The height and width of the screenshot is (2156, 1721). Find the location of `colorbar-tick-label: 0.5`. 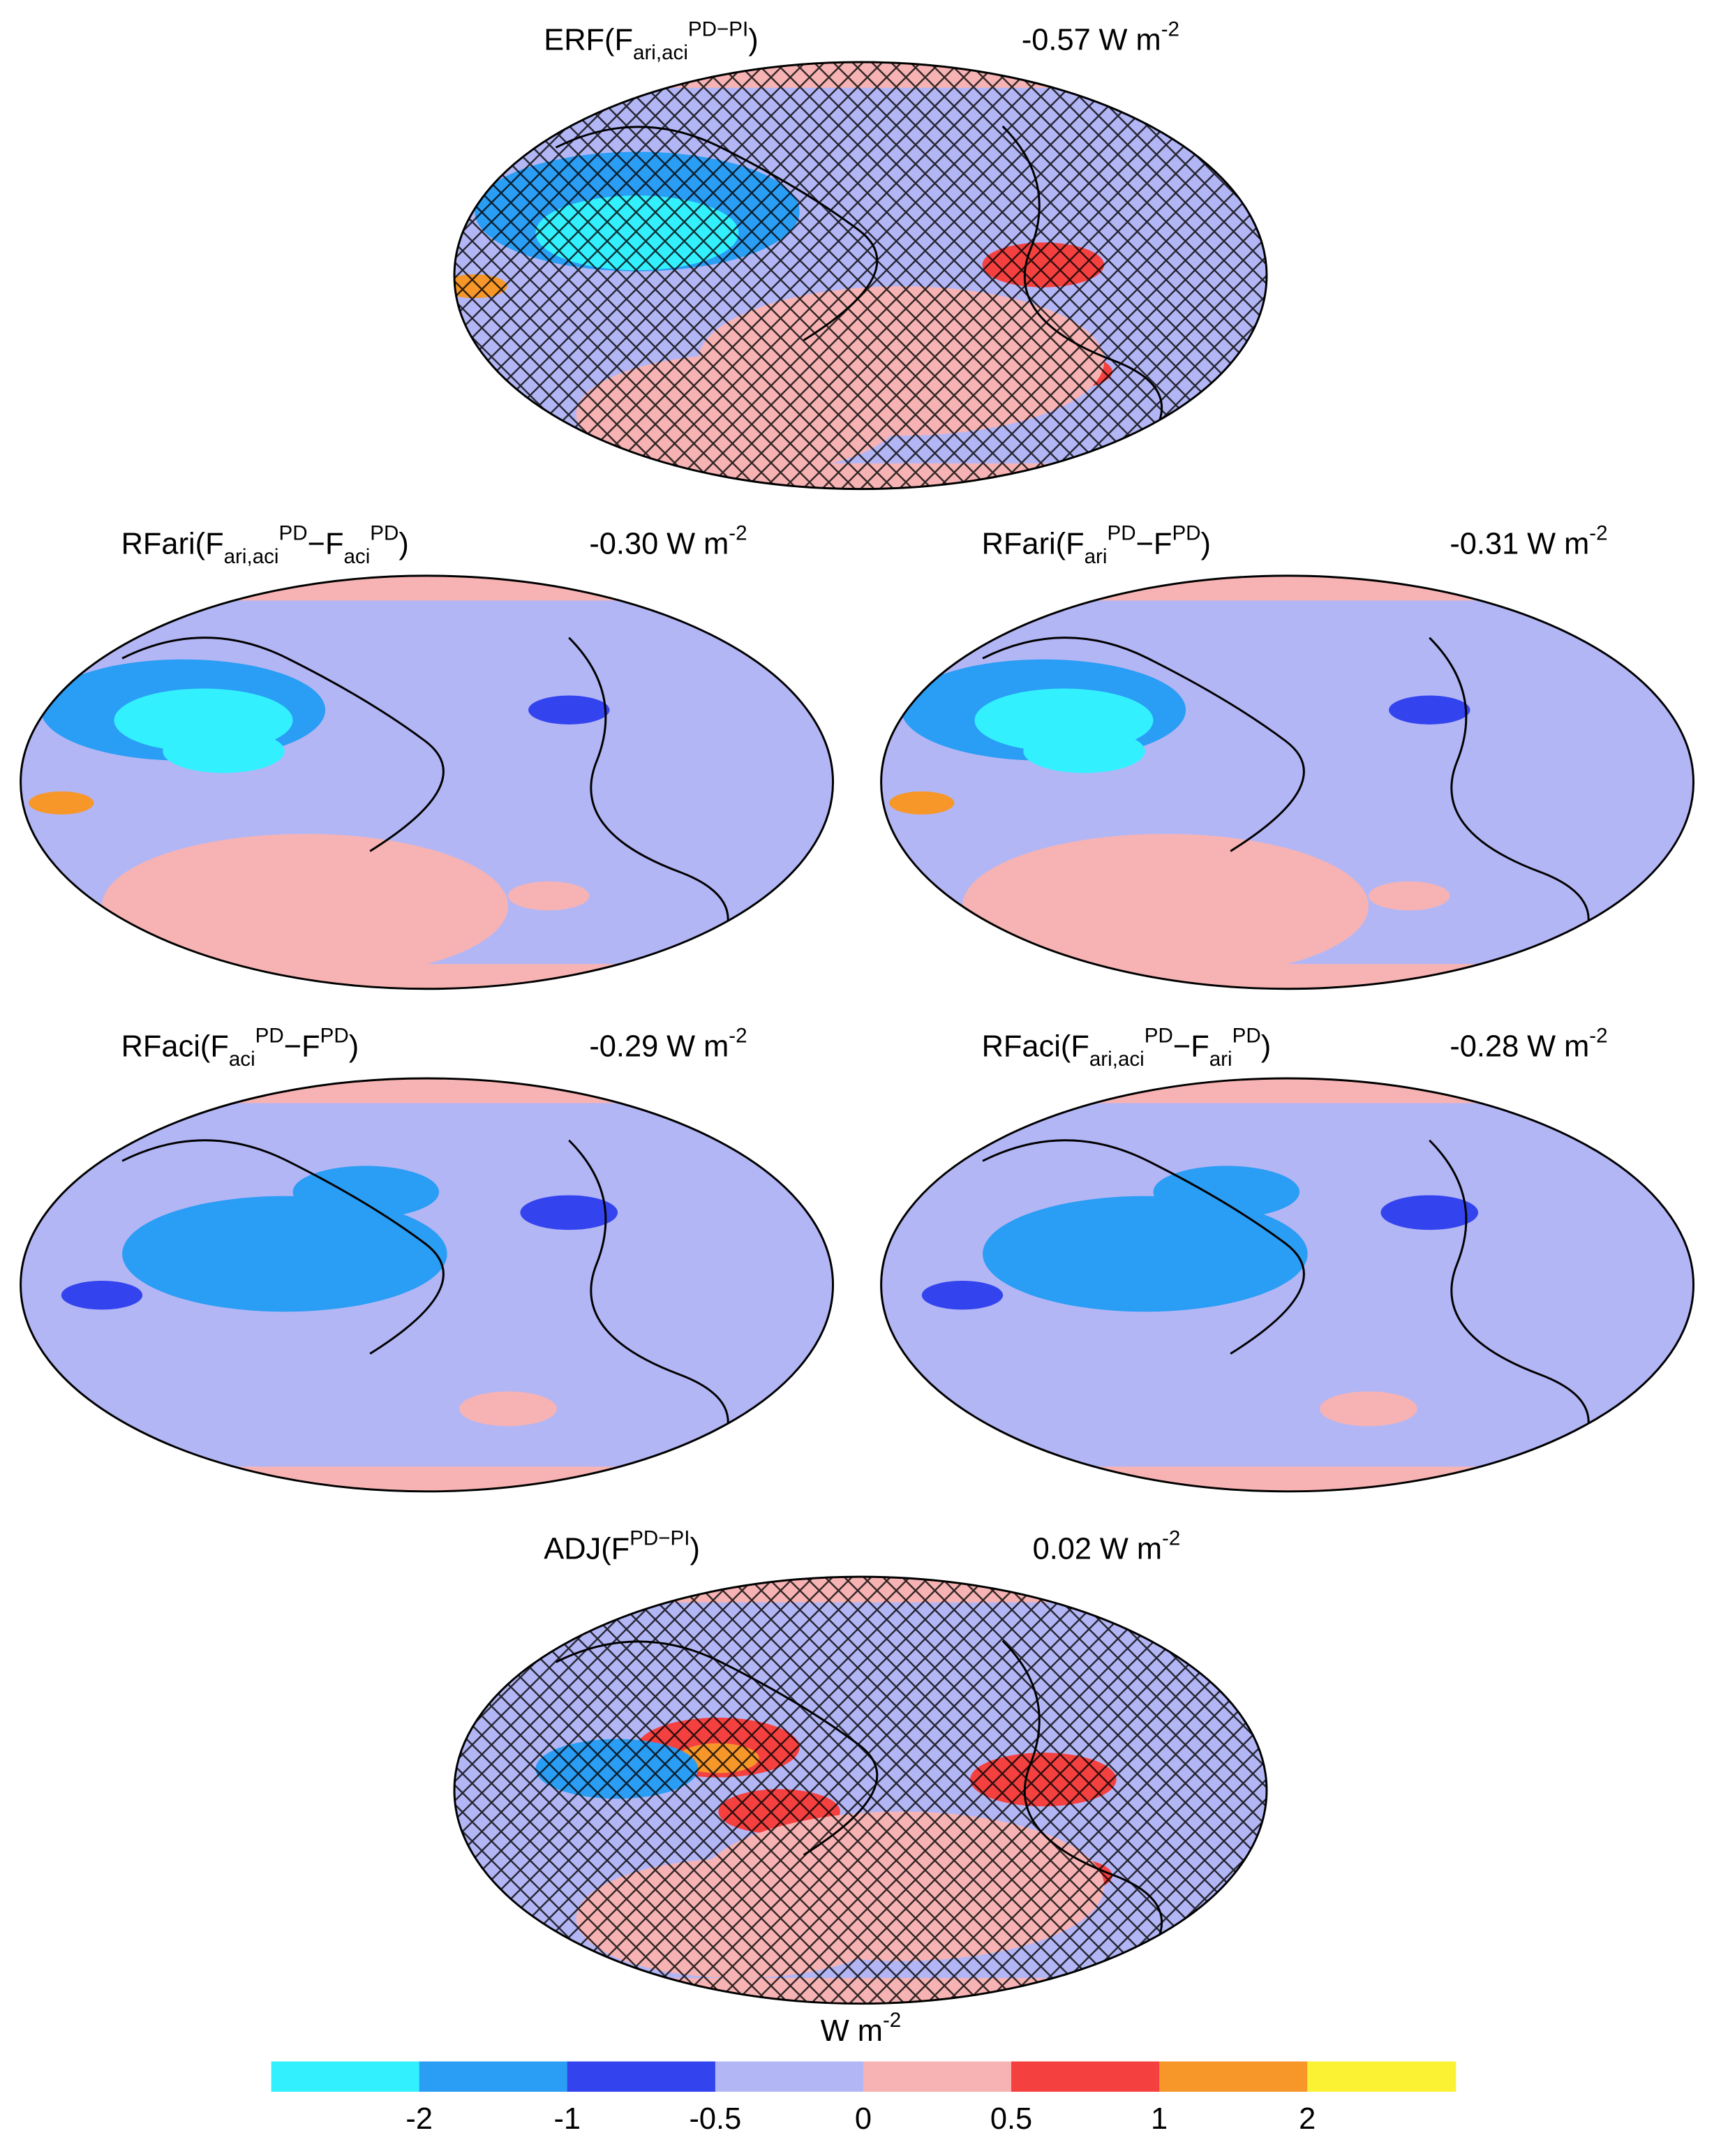

colorbar-tick-label: 0.5 is located at coordinates (1011, 2119).